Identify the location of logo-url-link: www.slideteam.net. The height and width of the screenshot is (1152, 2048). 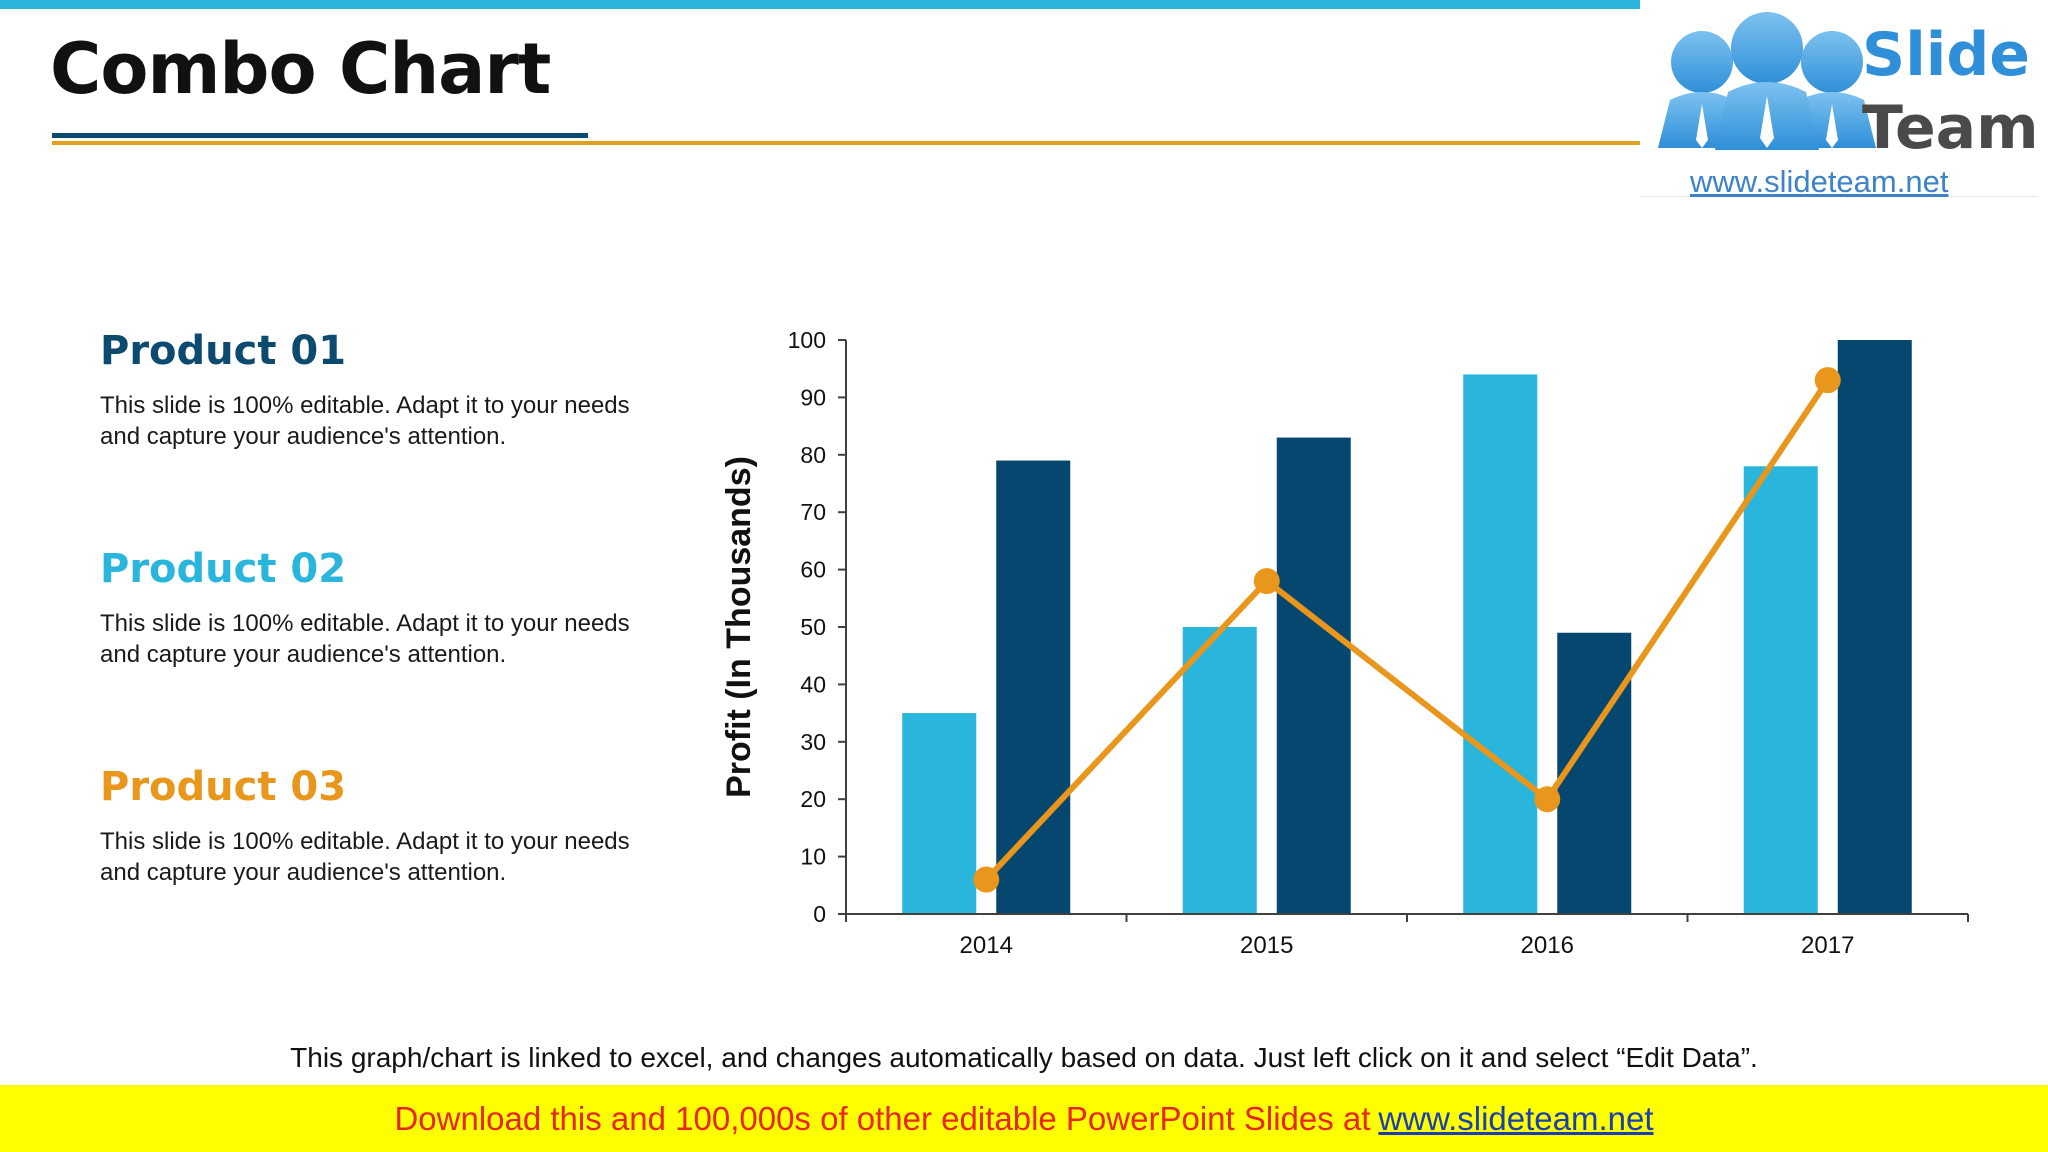
(1819, 181).